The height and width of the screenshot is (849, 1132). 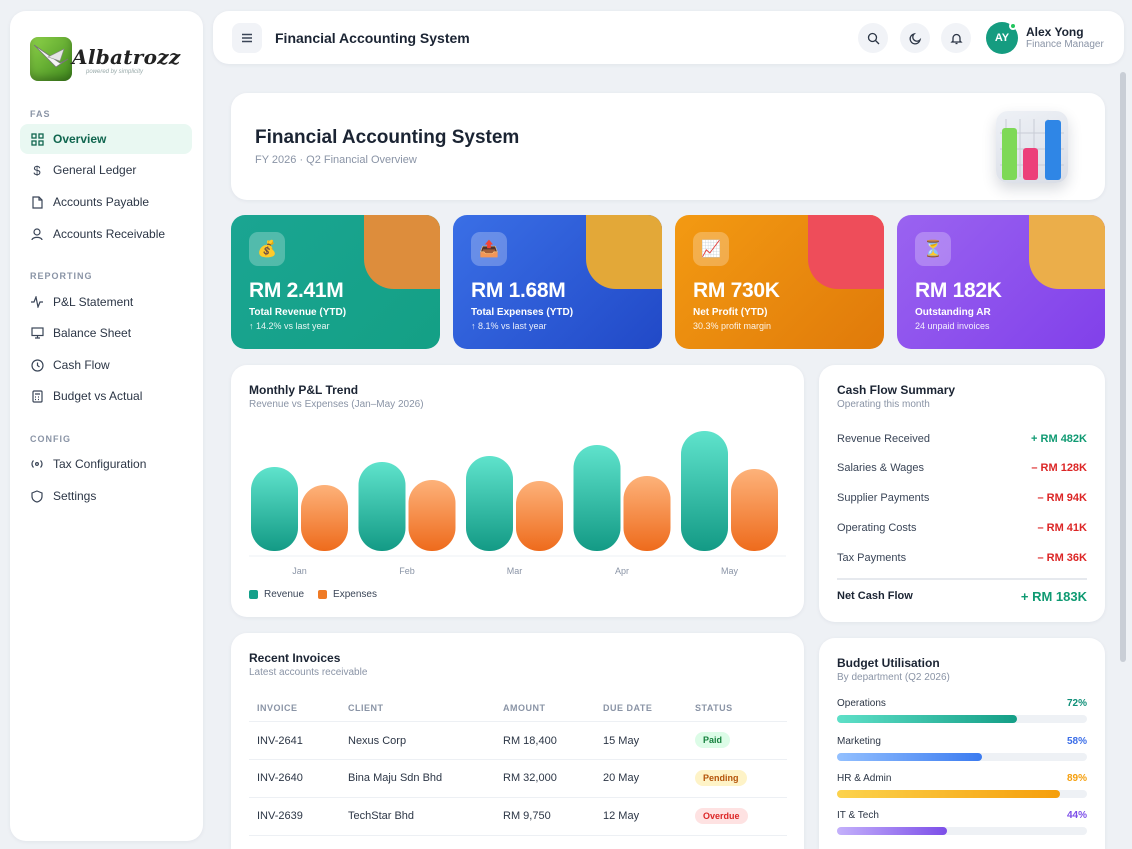 I want to click on invoice-id: INV-2641, so click(x=280, y=741).